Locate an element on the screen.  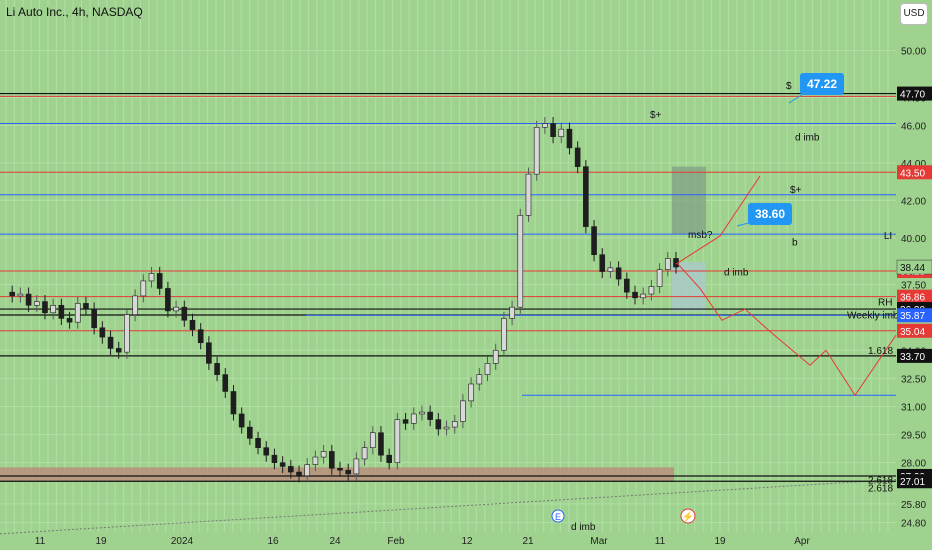
symbol-badge: LI is located at coordinates (888, 236).